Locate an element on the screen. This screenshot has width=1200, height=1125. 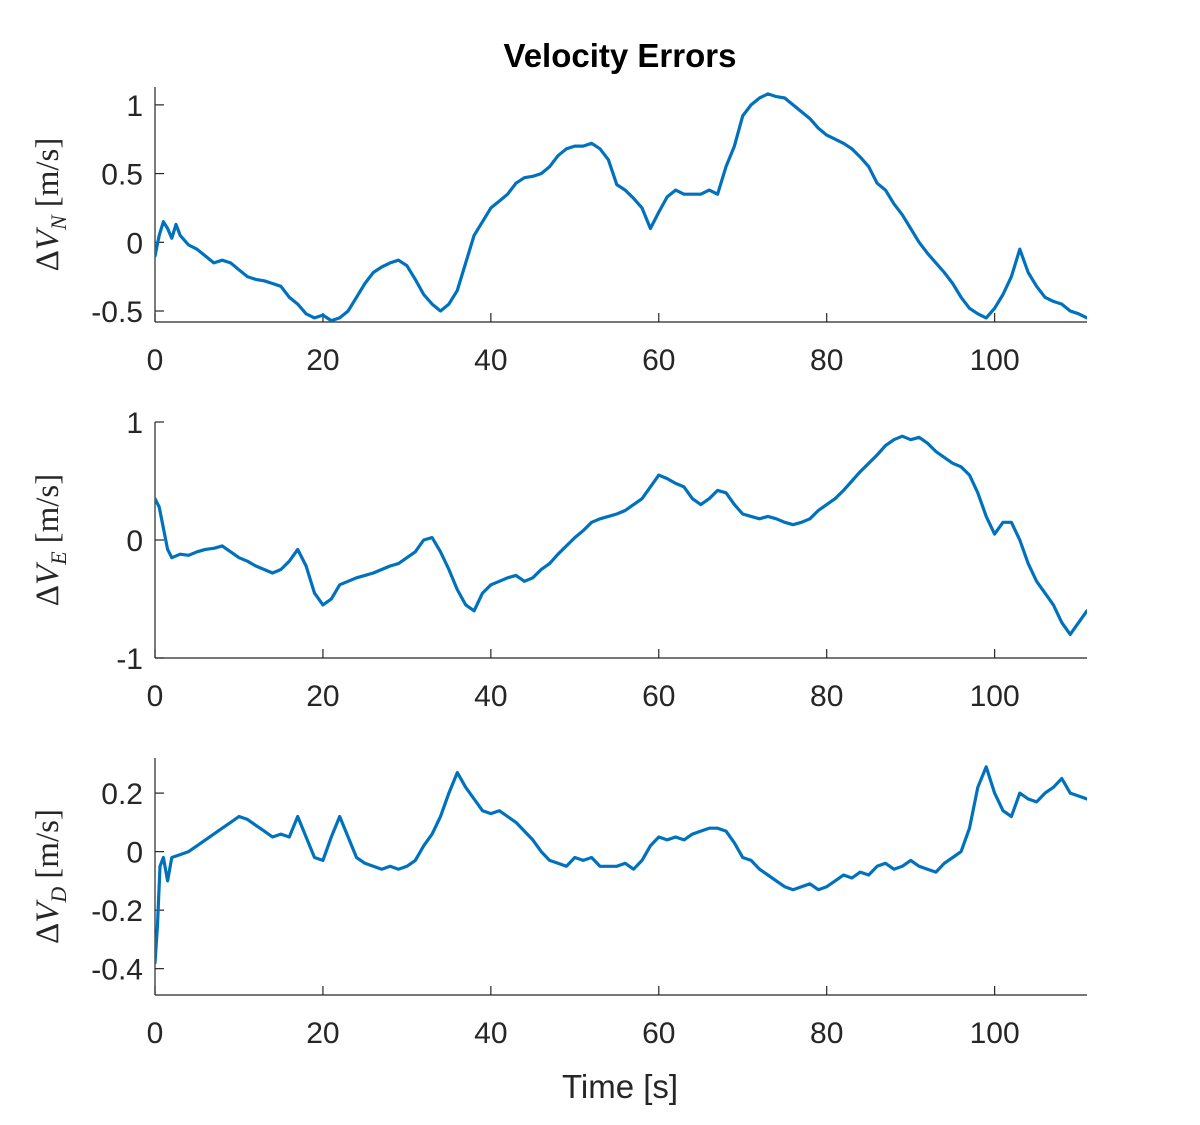
north-y-axis-label: ΔVN [m/s] is located at coordinates (50, 205).